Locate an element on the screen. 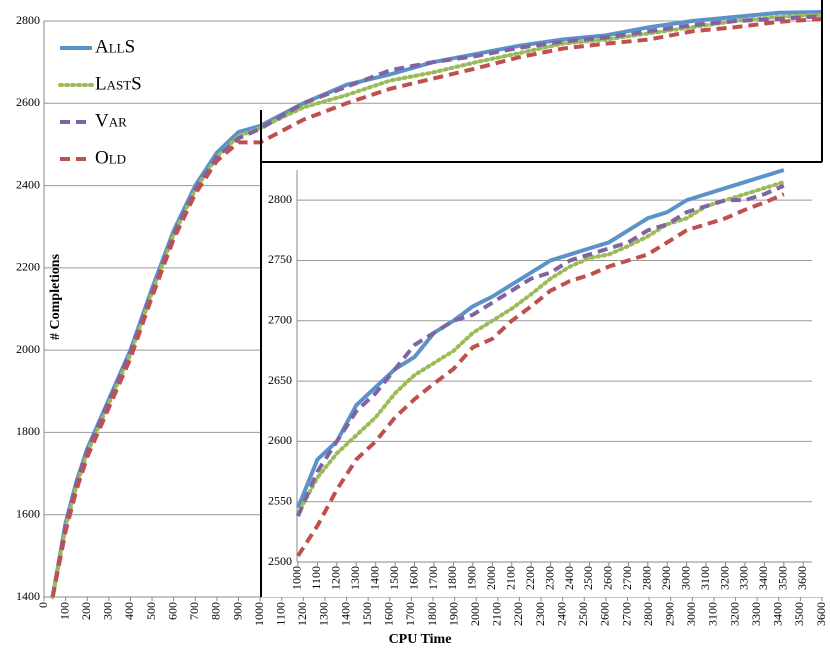 This screenshot has height=650, width=830. y-tick-label: 2750 is located at coordinates (280, 259).